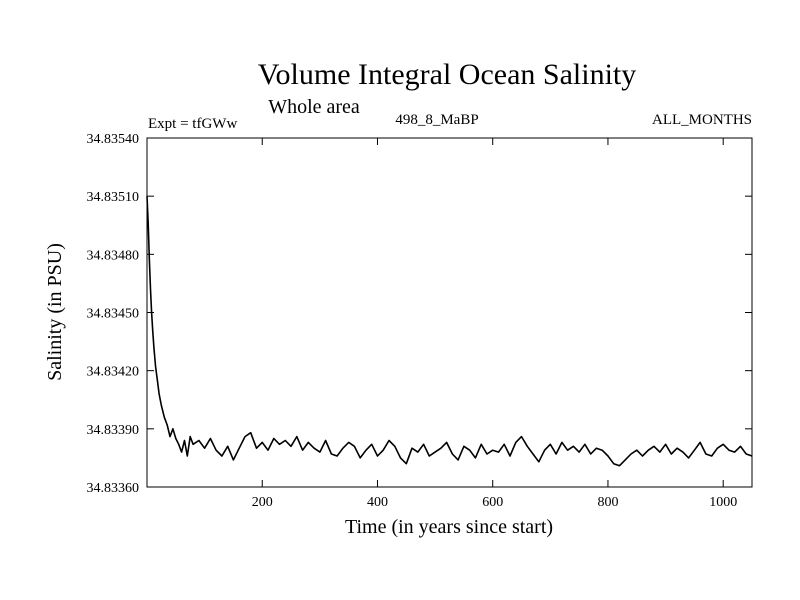 This screenshot has width=800, height=600. Describe the element at coordinates (702, 120) in the screenshot. I see `months-label: ALL_MONTHS` at that location.